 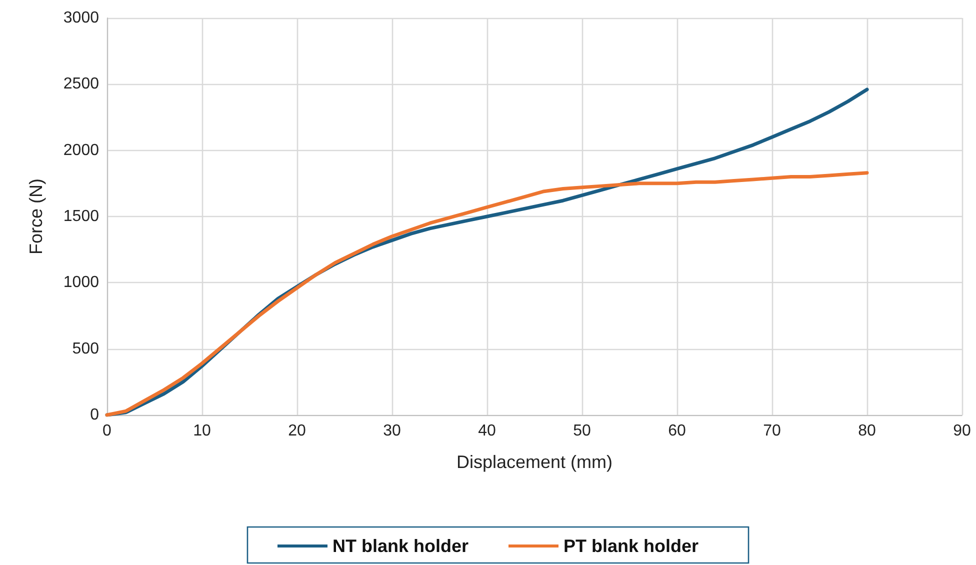 What do you see at coordinates (534, 462) in the screenshot?
I see `x-axis-title: Displacement (mm)` at bounding box center [534, 462].